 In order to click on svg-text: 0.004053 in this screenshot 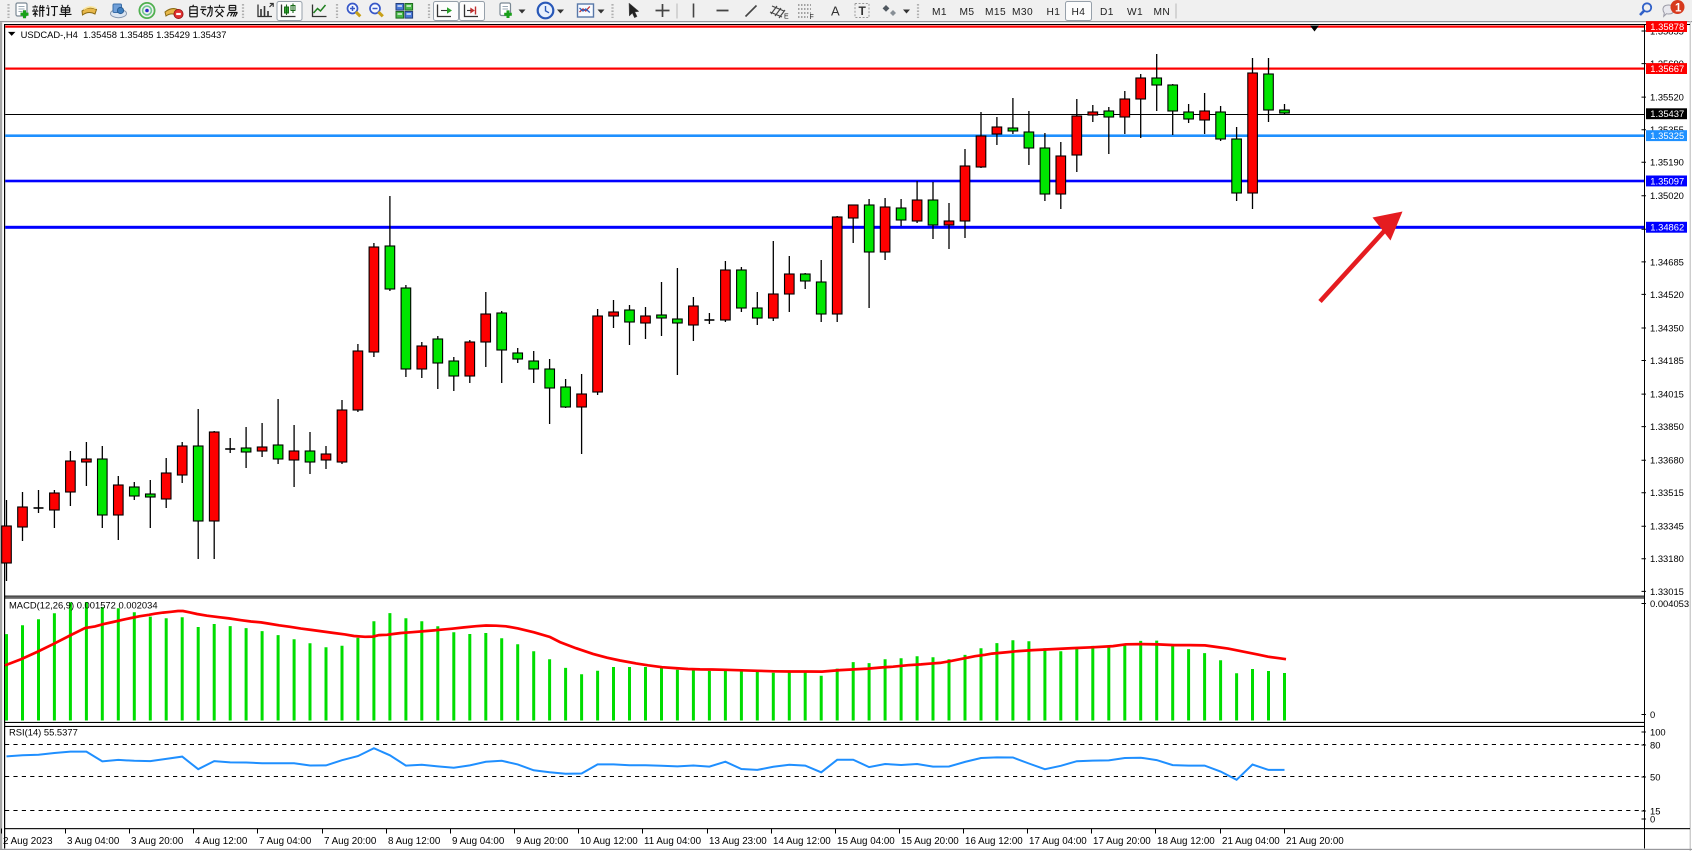, I will do `click(1669, 603)`.